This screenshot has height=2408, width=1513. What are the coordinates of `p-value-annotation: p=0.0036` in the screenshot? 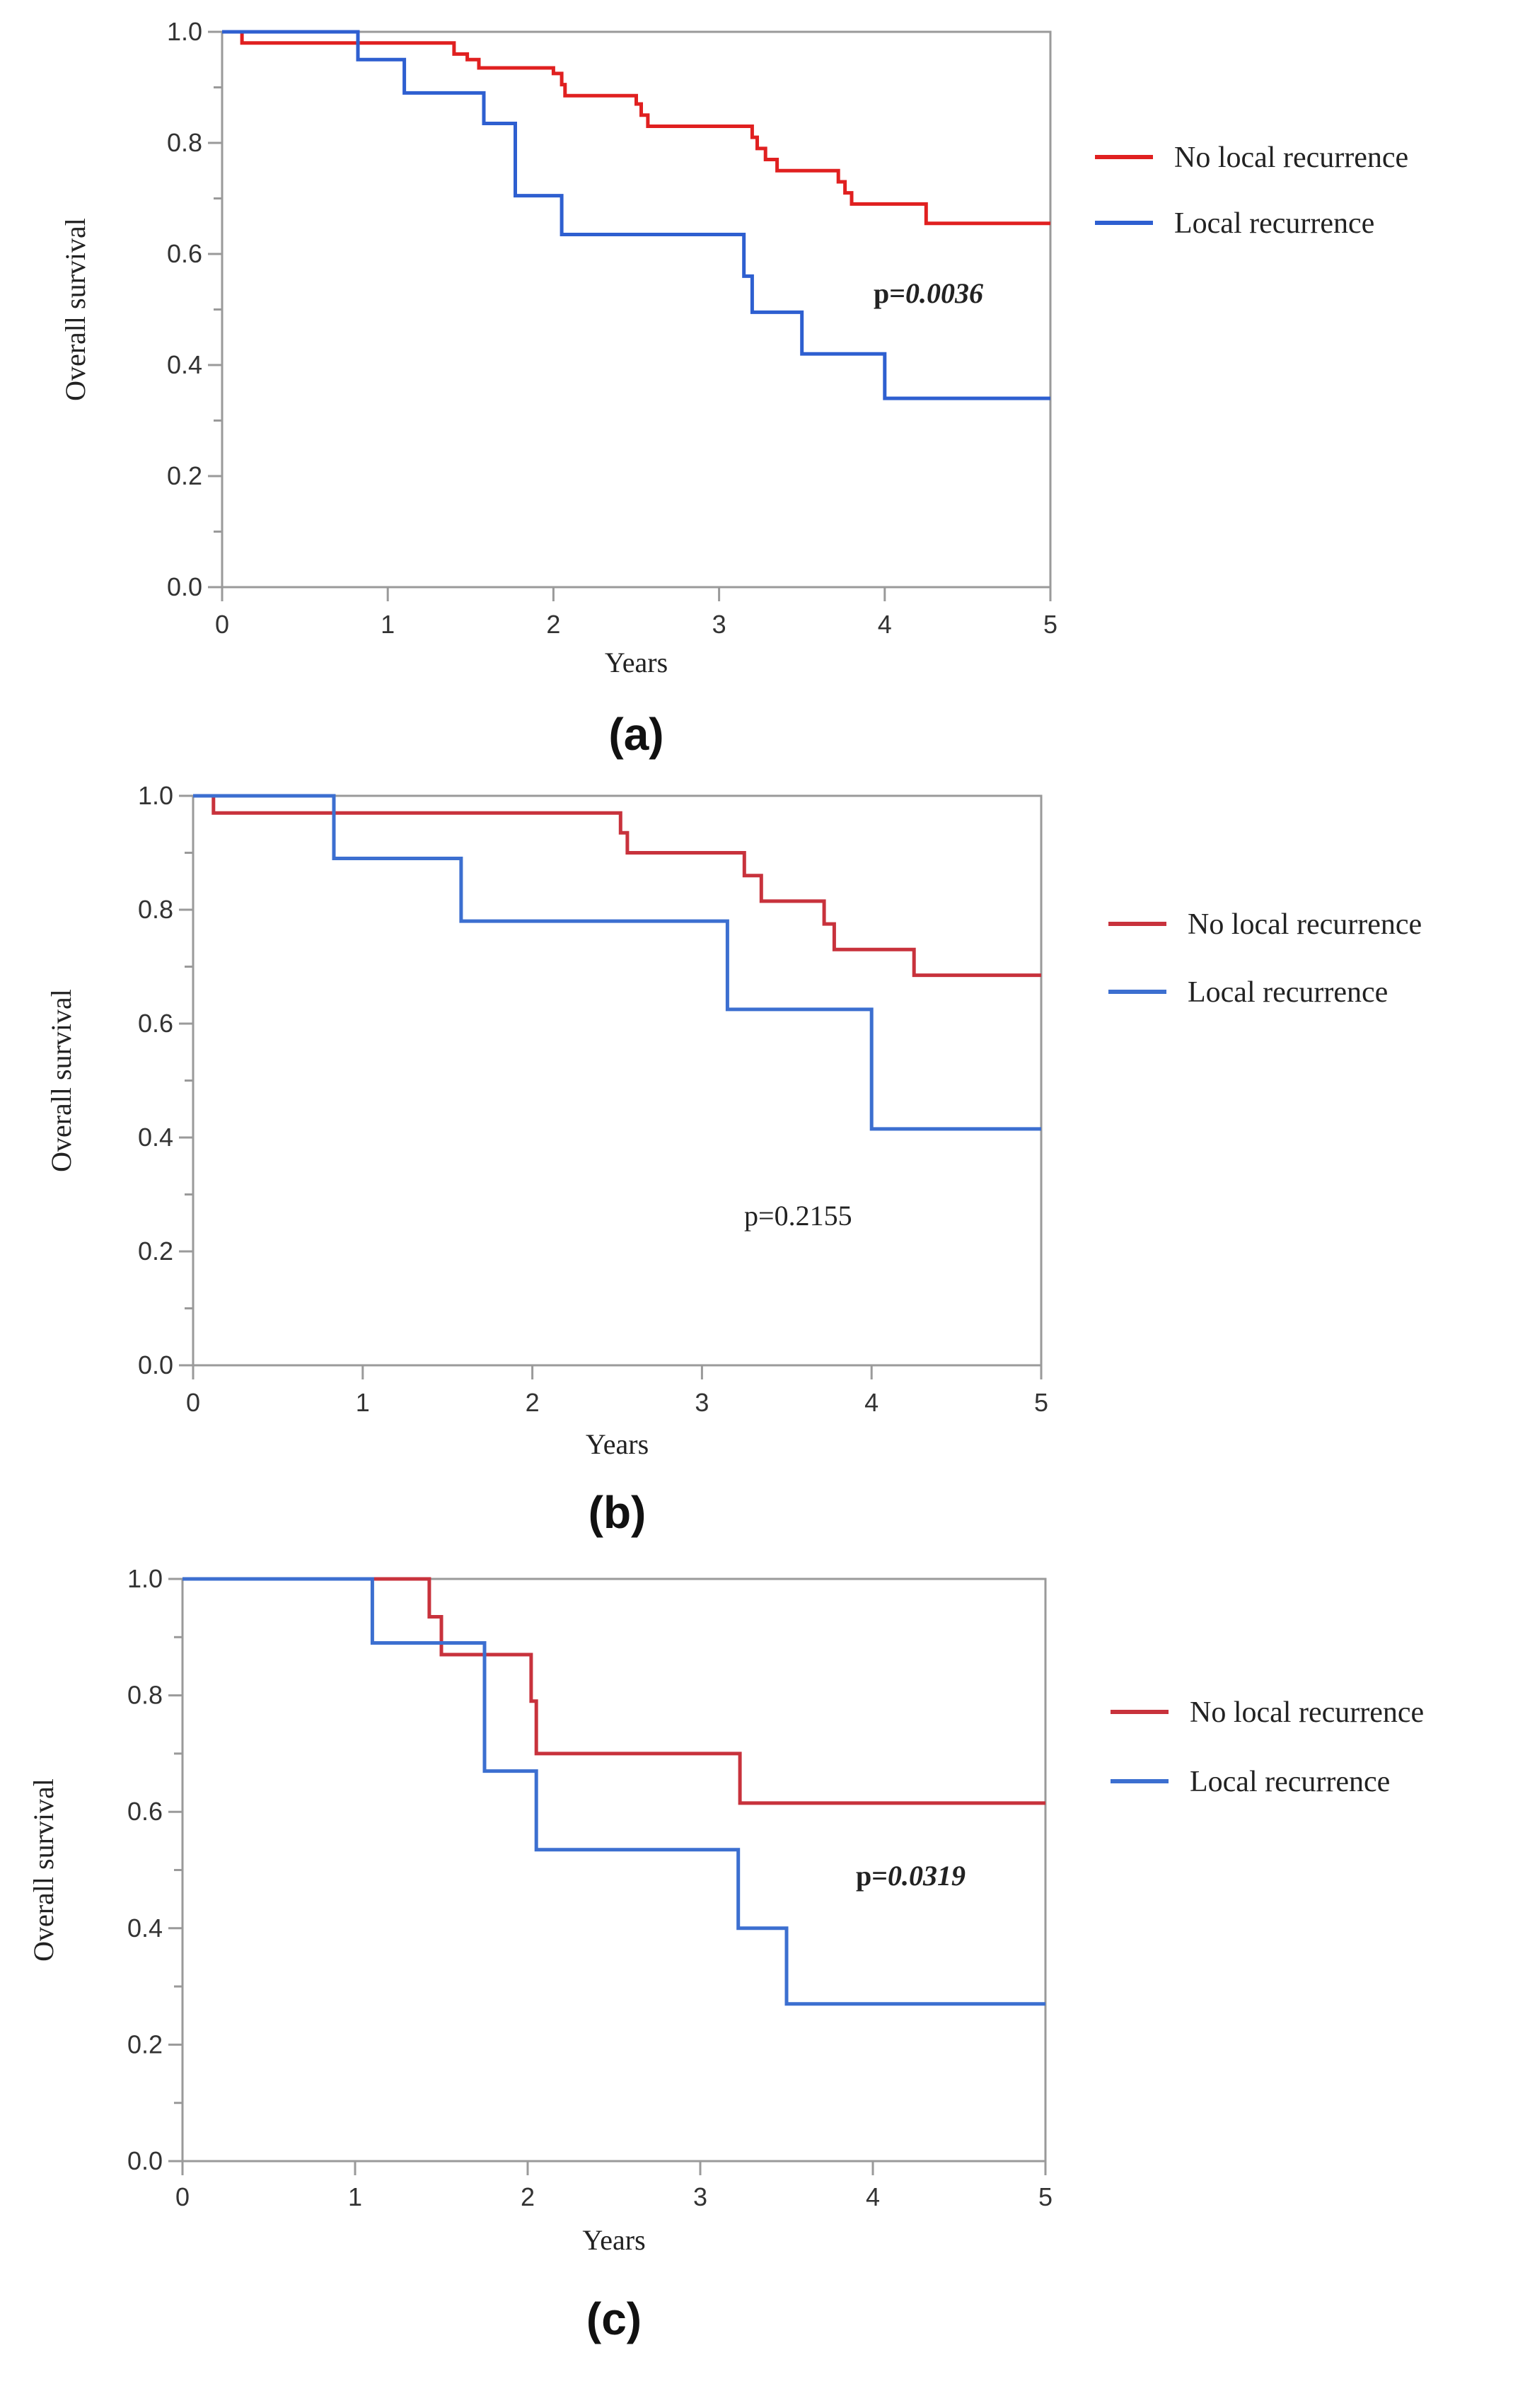 It's located at (929, 293).